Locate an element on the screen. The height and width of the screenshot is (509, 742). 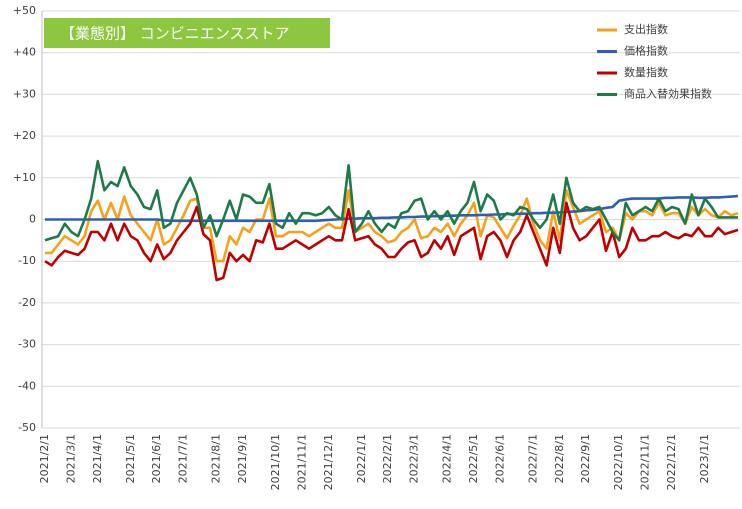
y-tick-label: +30 is located at coordinates (24, 93).